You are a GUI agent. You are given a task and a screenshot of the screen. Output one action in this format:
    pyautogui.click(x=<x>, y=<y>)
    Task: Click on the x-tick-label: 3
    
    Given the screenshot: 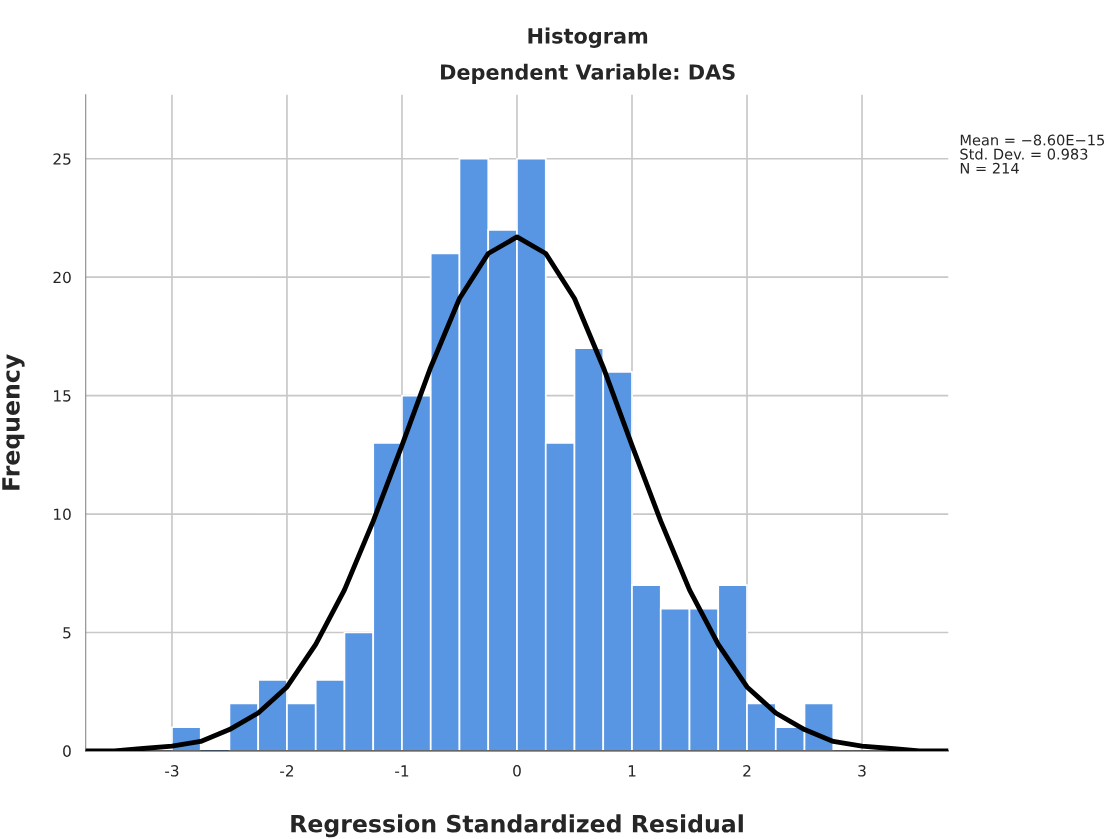 What is the action you would take?
    pyautogui.click(x=862, y=771)
    